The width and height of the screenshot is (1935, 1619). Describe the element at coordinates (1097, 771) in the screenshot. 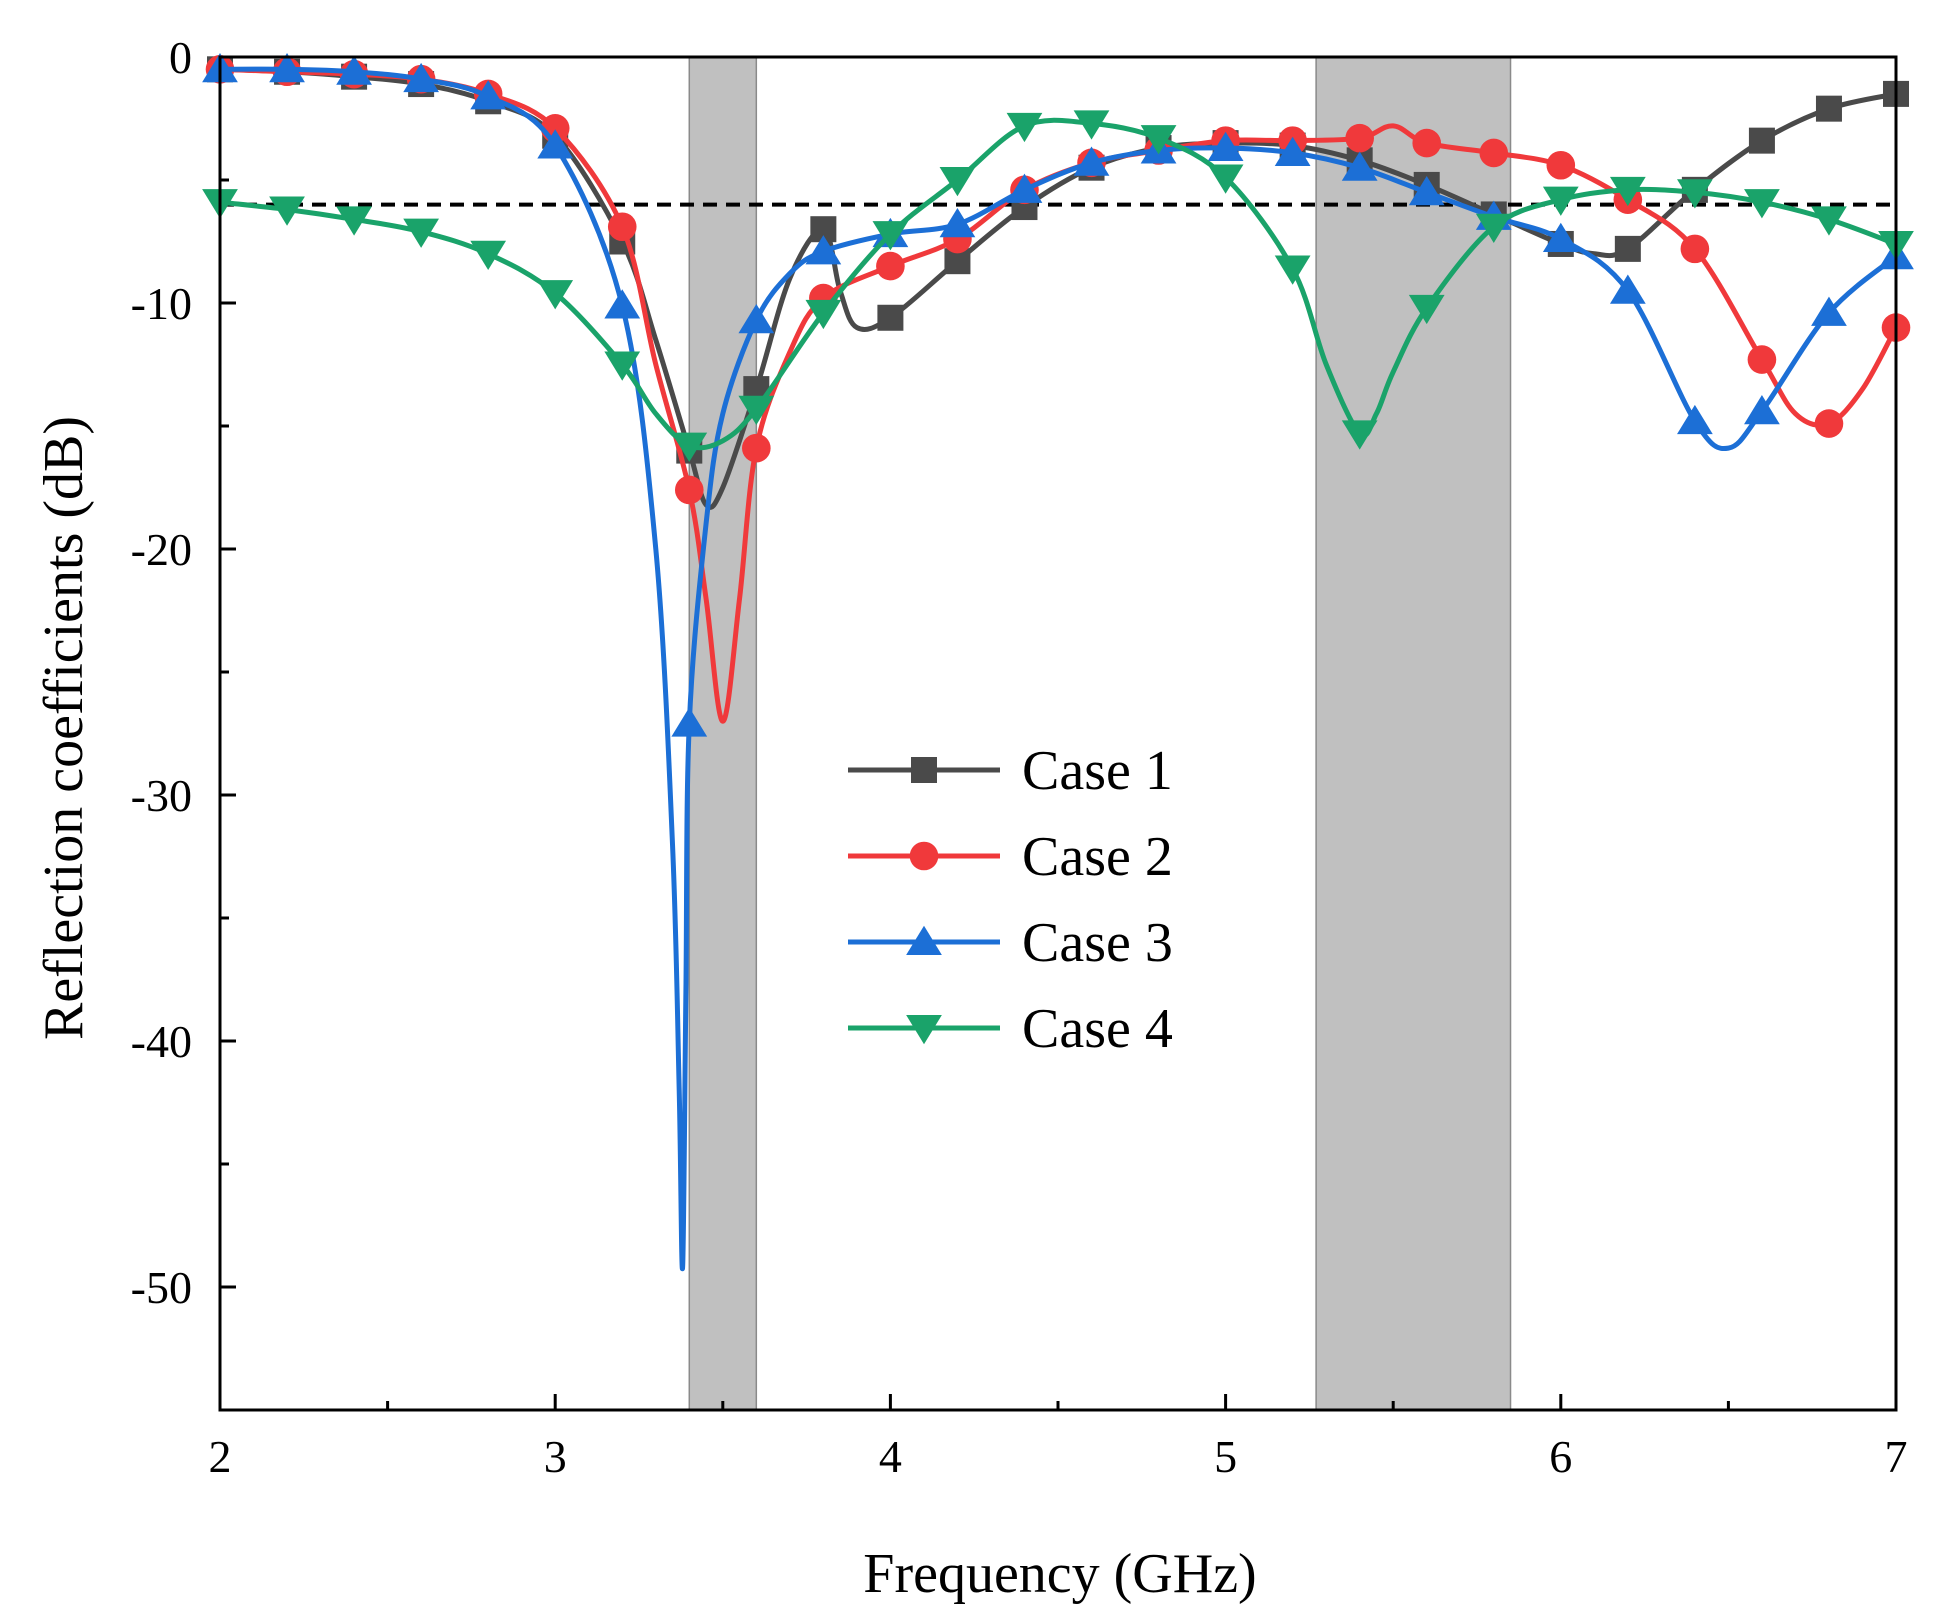

I see `legend-label: Case 1` at that location.